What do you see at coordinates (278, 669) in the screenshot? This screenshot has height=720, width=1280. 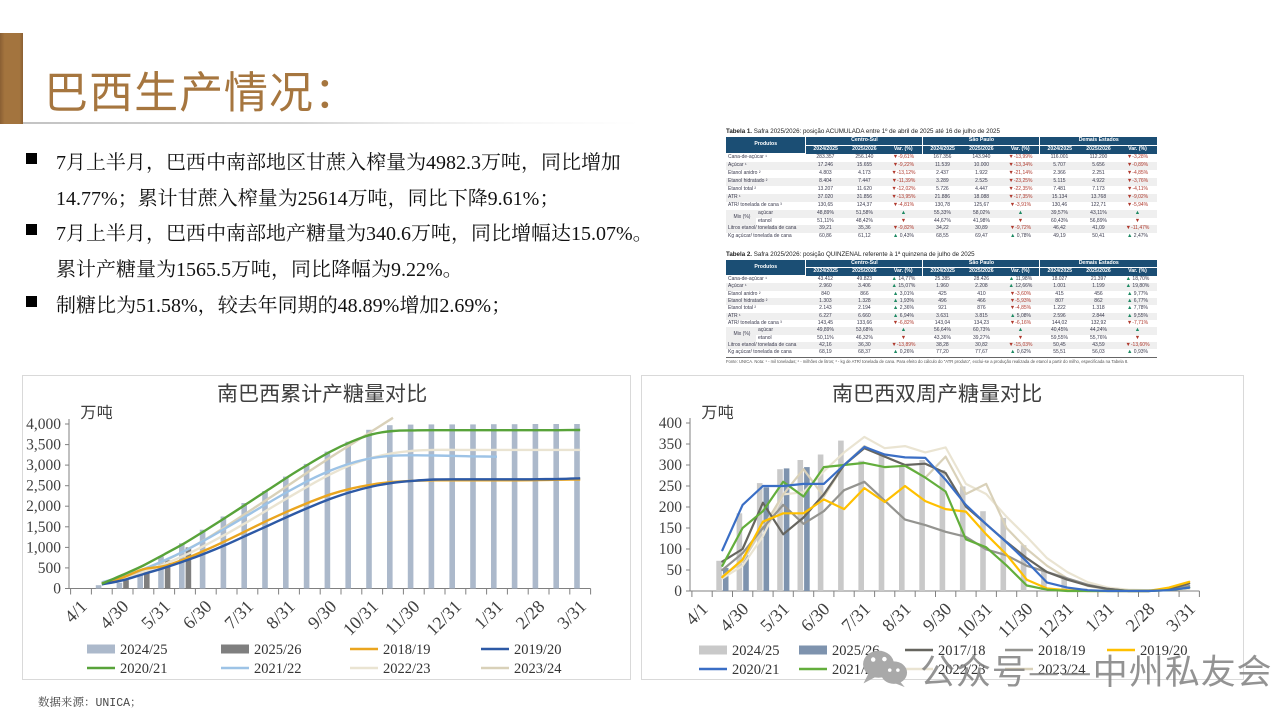 I see `svg-text: 2021/22` at bounding box center [278, 669].